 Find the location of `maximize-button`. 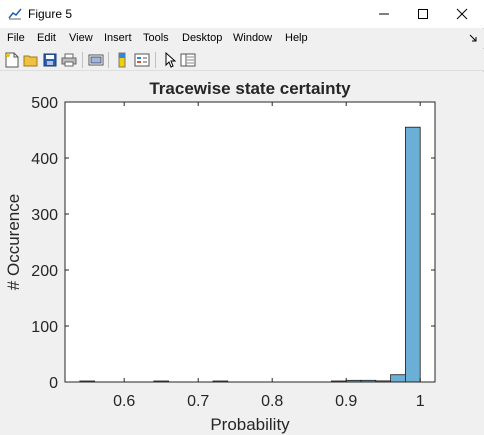

maximize-button is located at coordinates (423, 14).